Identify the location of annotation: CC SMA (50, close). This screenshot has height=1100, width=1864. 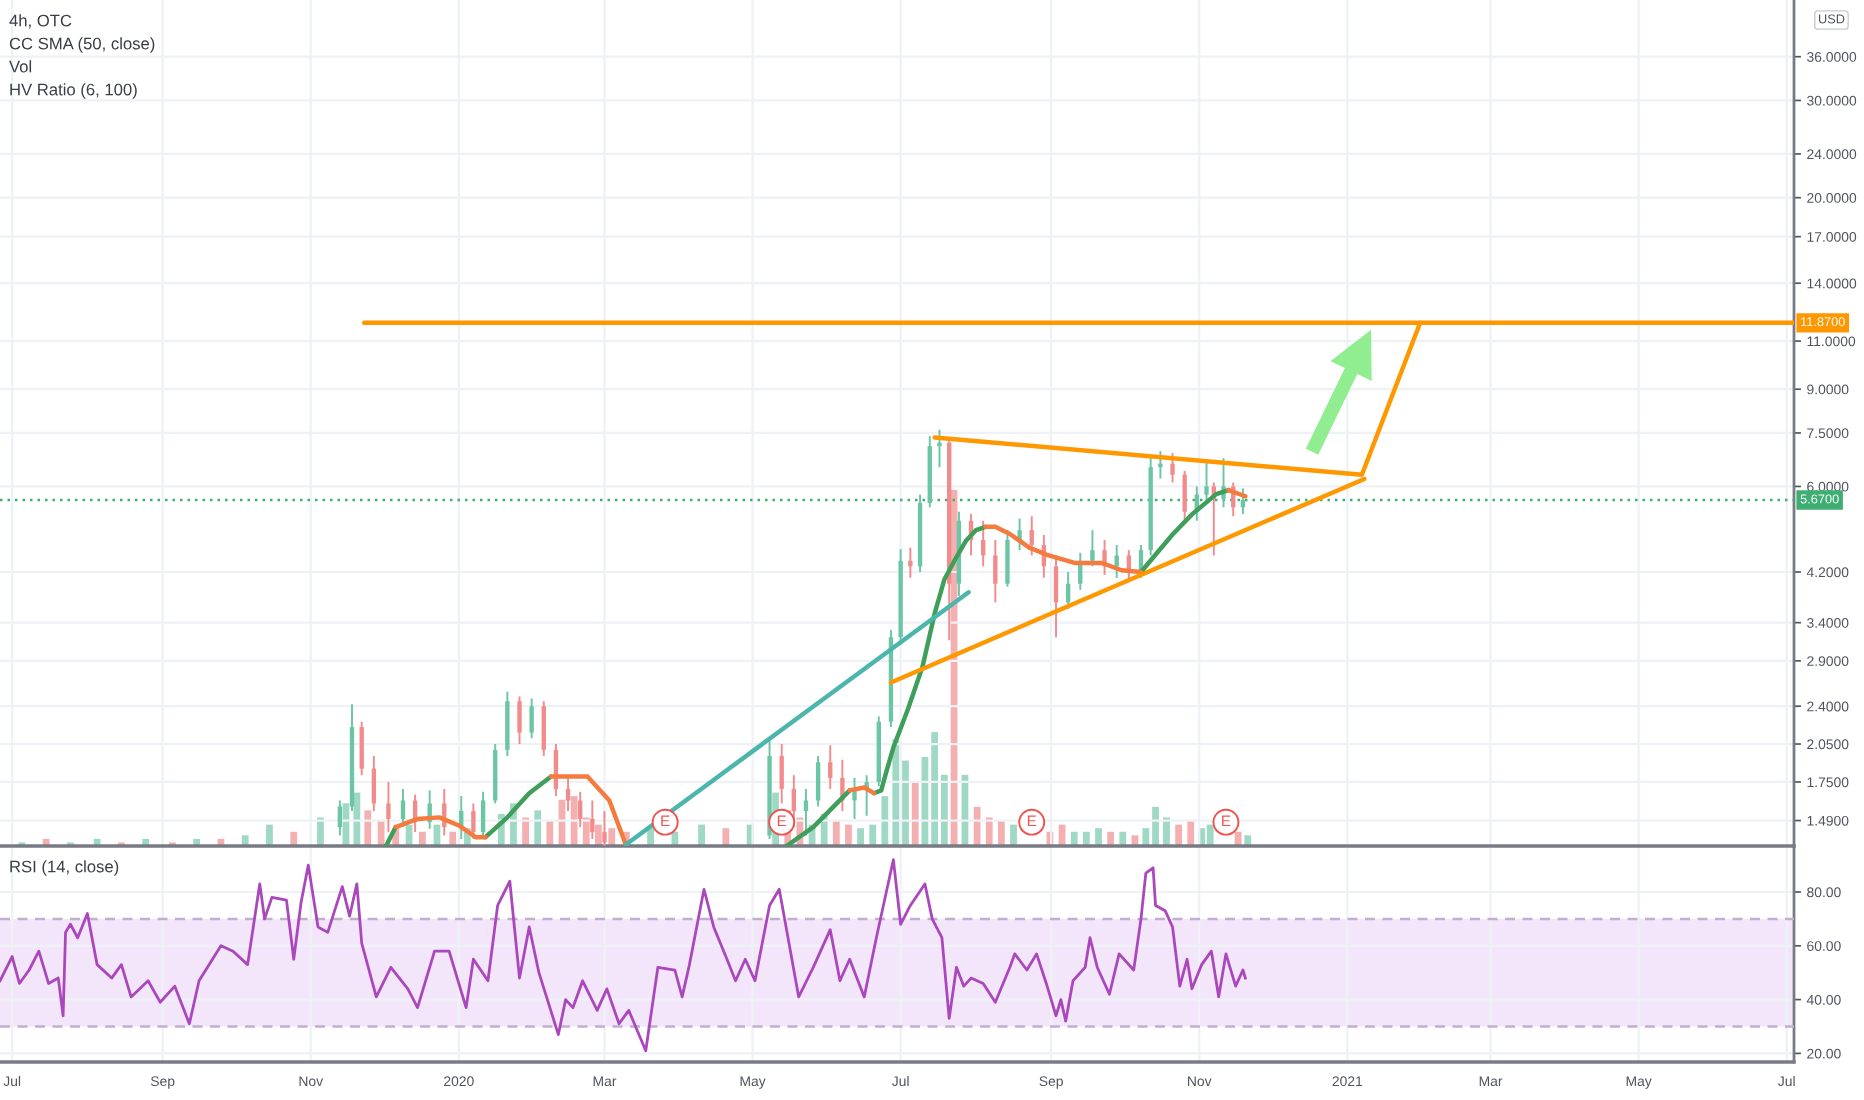
(82, 45).